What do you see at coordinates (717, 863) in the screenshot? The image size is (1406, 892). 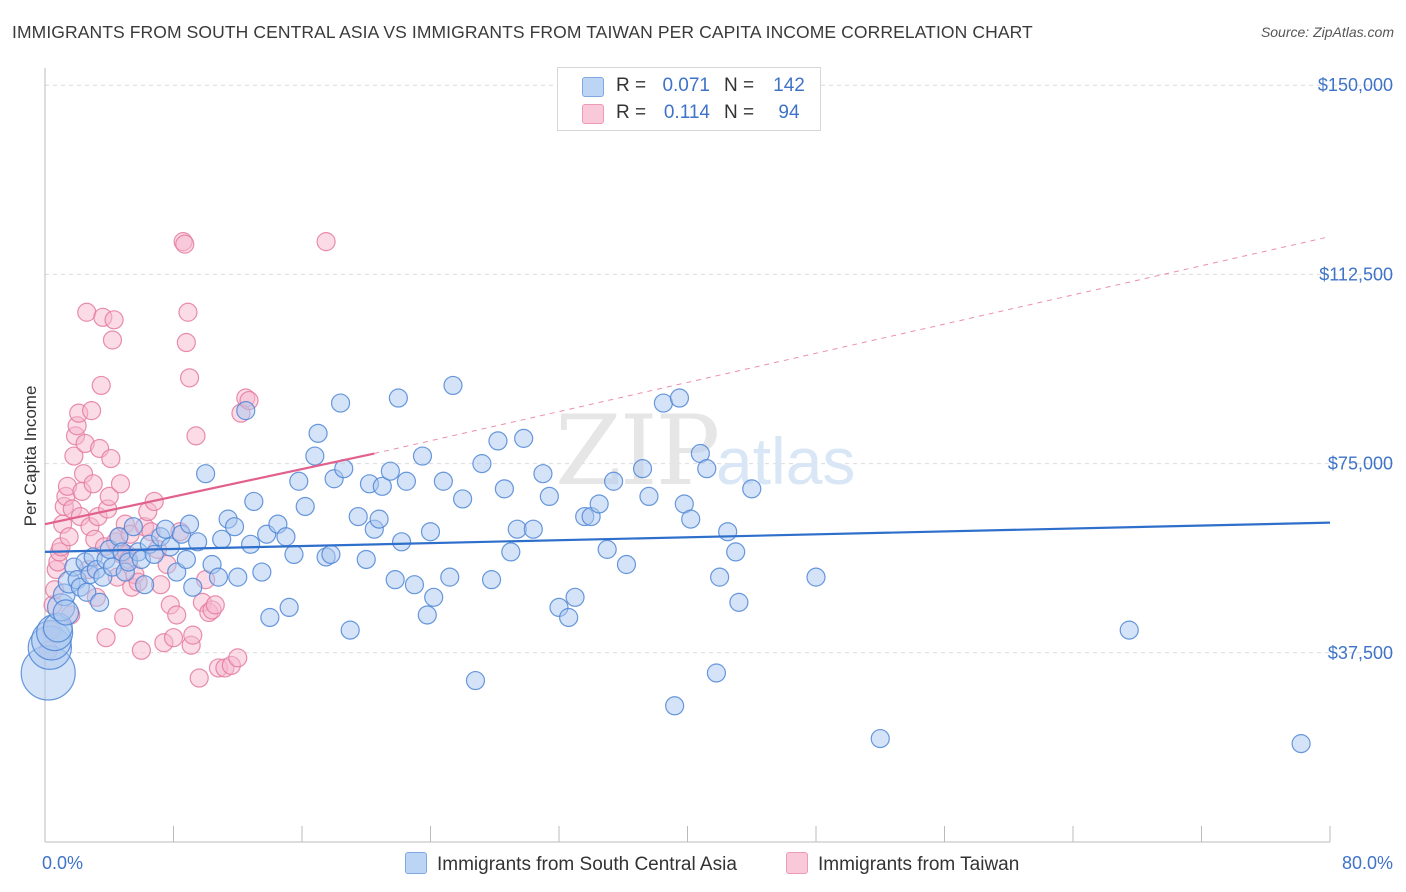 I see `x-tick-labels: 0.0% 80.0%` at bounding box center [717, 863].